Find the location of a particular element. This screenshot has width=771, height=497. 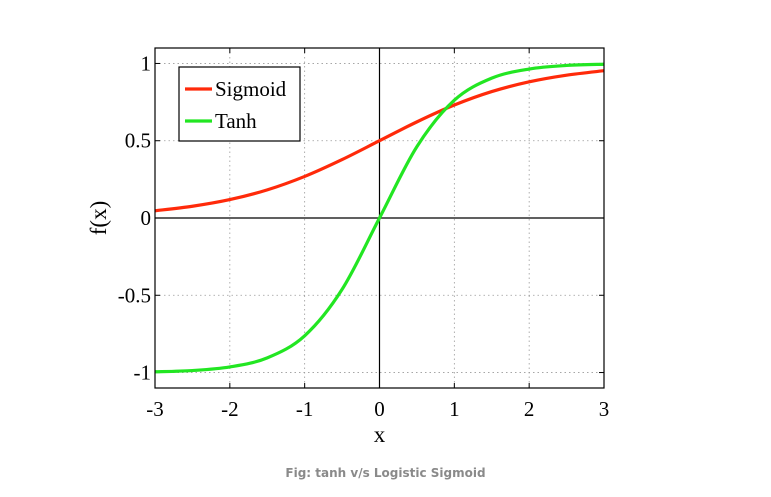

legend: Sigmoid Tanh is located at coordinates (239, 104).